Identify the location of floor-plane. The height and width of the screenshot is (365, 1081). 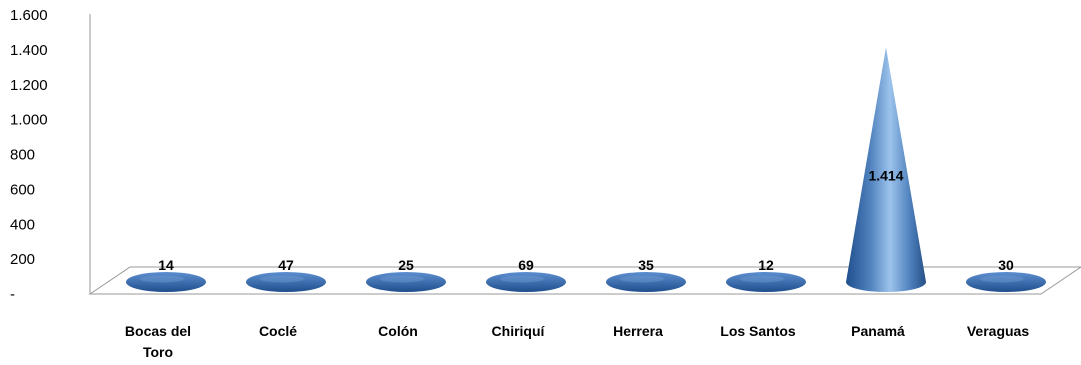
(584, 280).